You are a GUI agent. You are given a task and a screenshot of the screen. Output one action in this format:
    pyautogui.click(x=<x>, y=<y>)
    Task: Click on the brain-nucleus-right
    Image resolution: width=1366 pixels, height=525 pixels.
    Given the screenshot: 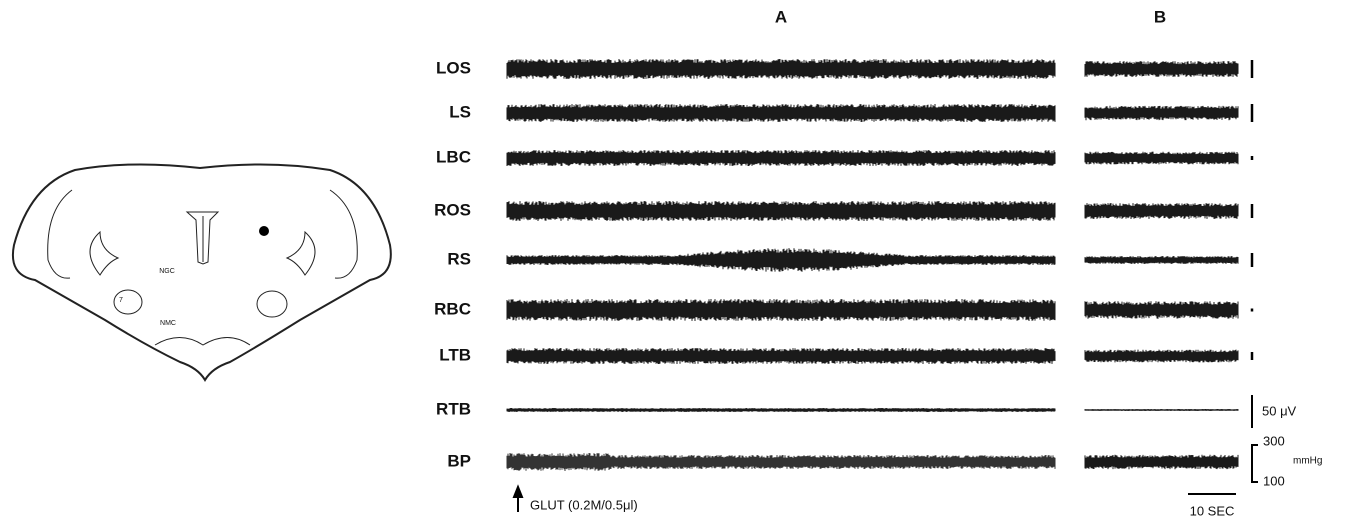 What is the action you would take?
    pyautogui.click(x=300, y=253)
    